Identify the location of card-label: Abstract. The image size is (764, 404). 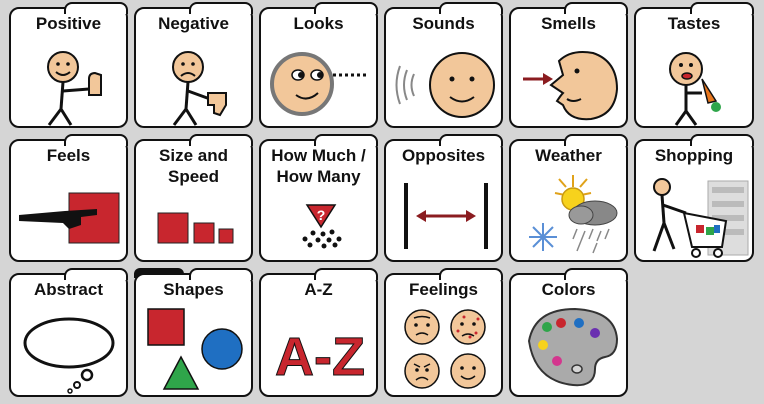
(68, 289).